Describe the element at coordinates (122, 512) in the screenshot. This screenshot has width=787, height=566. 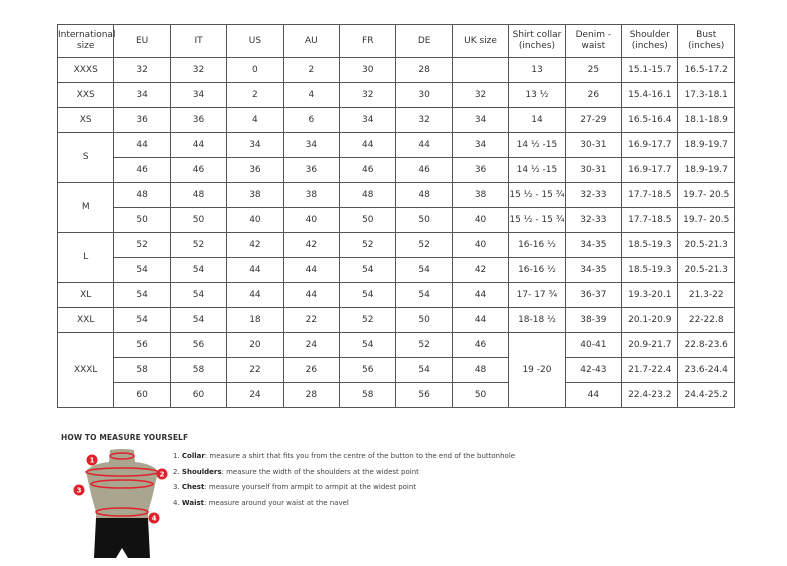
I see `waist-line` at that location.